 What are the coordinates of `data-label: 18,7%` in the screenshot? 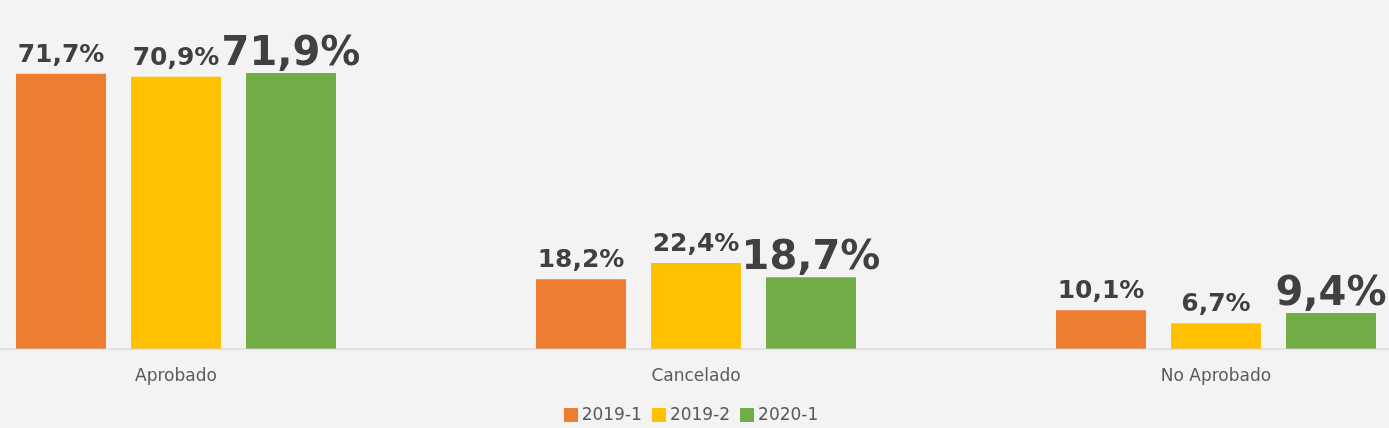 It's located at (811, 255).